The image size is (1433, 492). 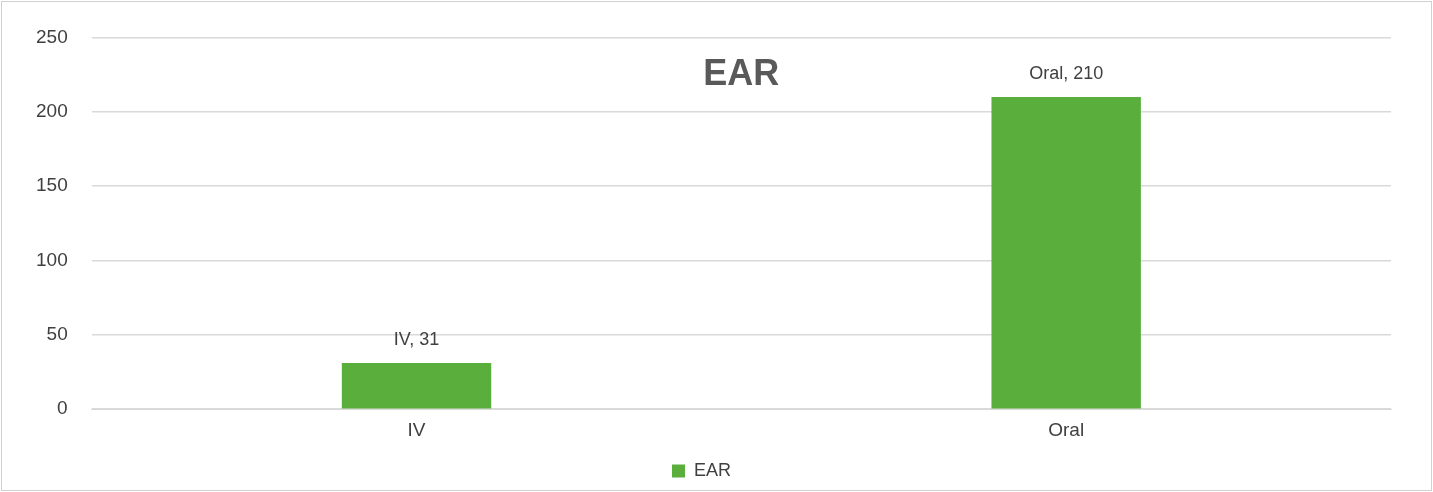 What do you see at coordinates (57, 334) in the screenshot?
I see `y-tick-label: 50` at bounding box center [57, 334].